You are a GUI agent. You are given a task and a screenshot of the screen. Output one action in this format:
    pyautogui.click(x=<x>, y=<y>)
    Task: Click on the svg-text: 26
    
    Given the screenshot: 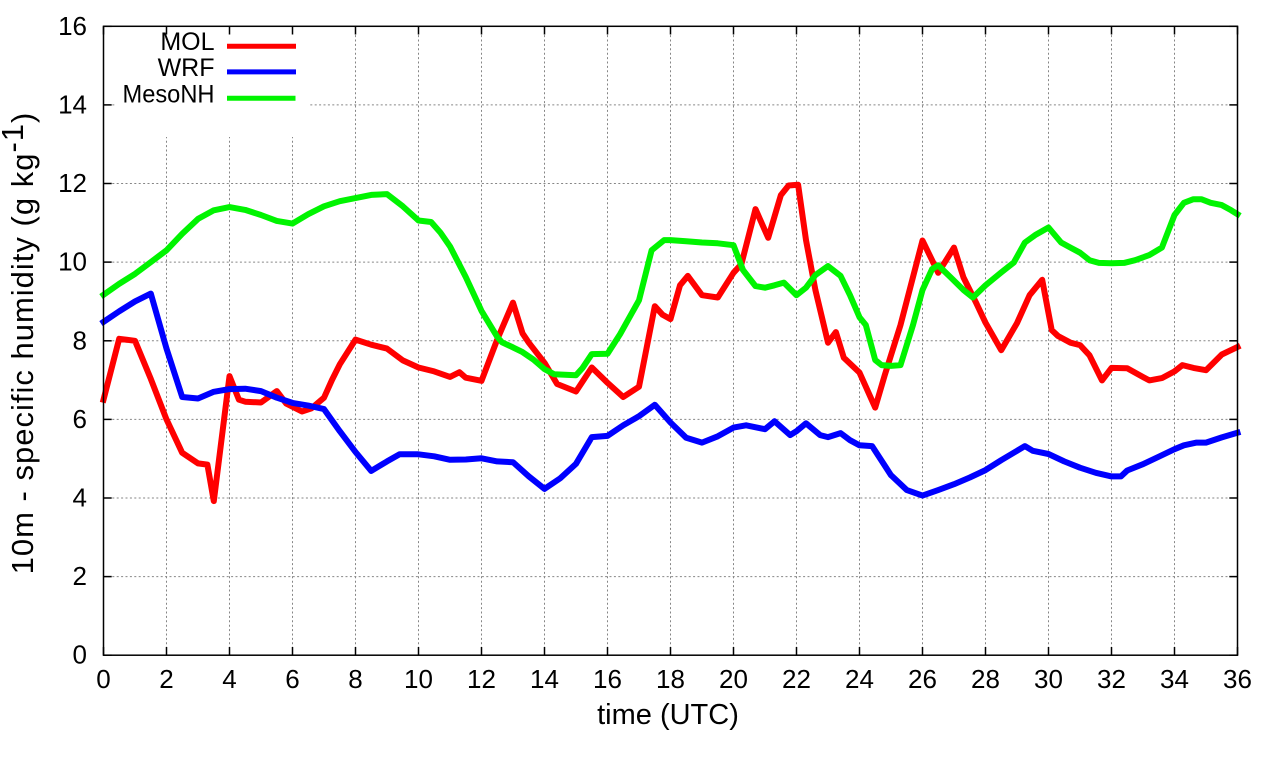 What is the action you would take?
    pyautogui.click(x=922, y=679)
    